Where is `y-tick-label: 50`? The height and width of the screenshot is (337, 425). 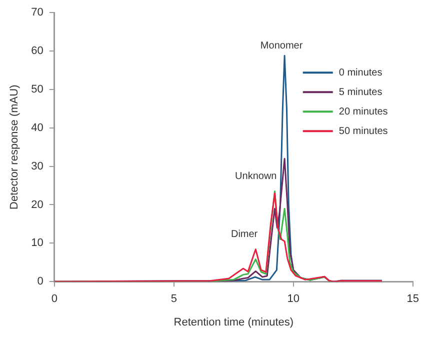
y-tick-label: 50 is located at coordinates (37, 89).